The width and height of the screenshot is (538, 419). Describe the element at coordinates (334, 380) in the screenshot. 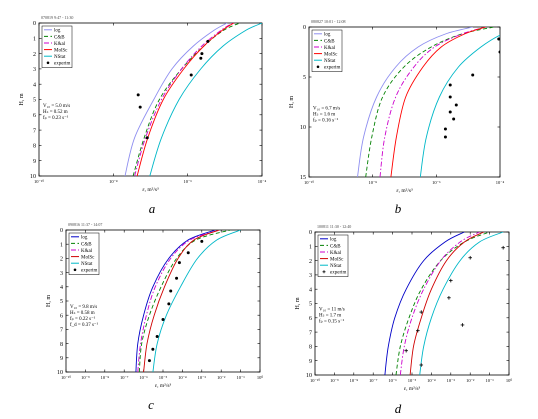

I see `x-tick-label: 10⁻⁹` at that location.